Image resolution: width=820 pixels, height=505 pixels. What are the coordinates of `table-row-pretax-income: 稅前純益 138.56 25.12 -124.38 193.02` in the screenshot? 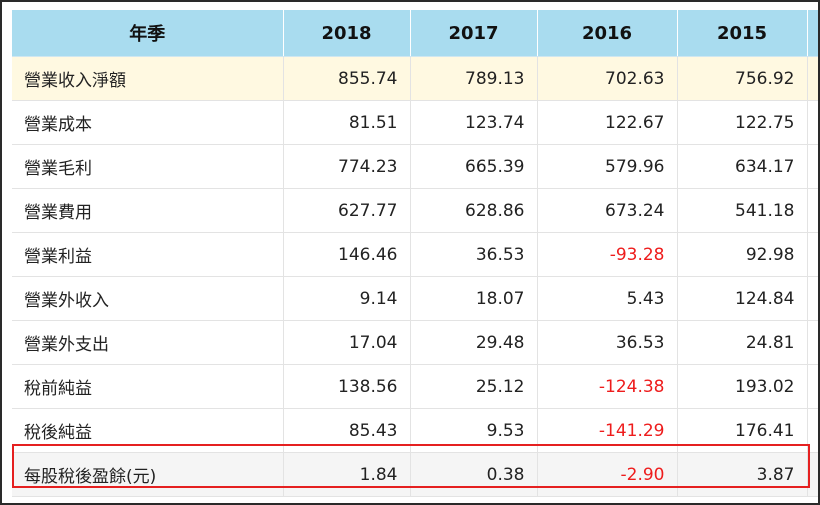 It's located at (415, 386).